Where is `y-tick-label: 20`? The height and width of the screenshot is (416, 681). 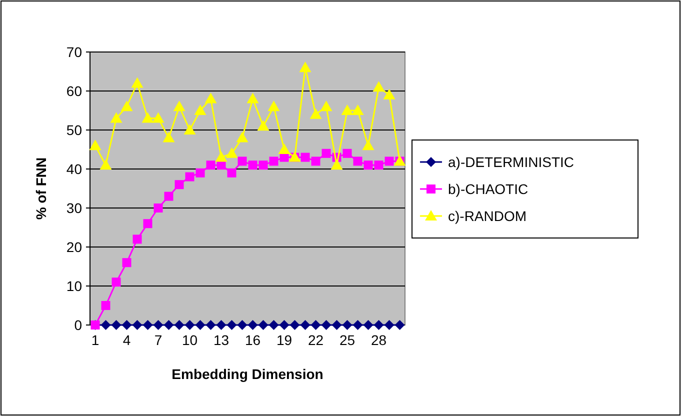
y-tick-label: 20 is located at coordinates (74, 246).